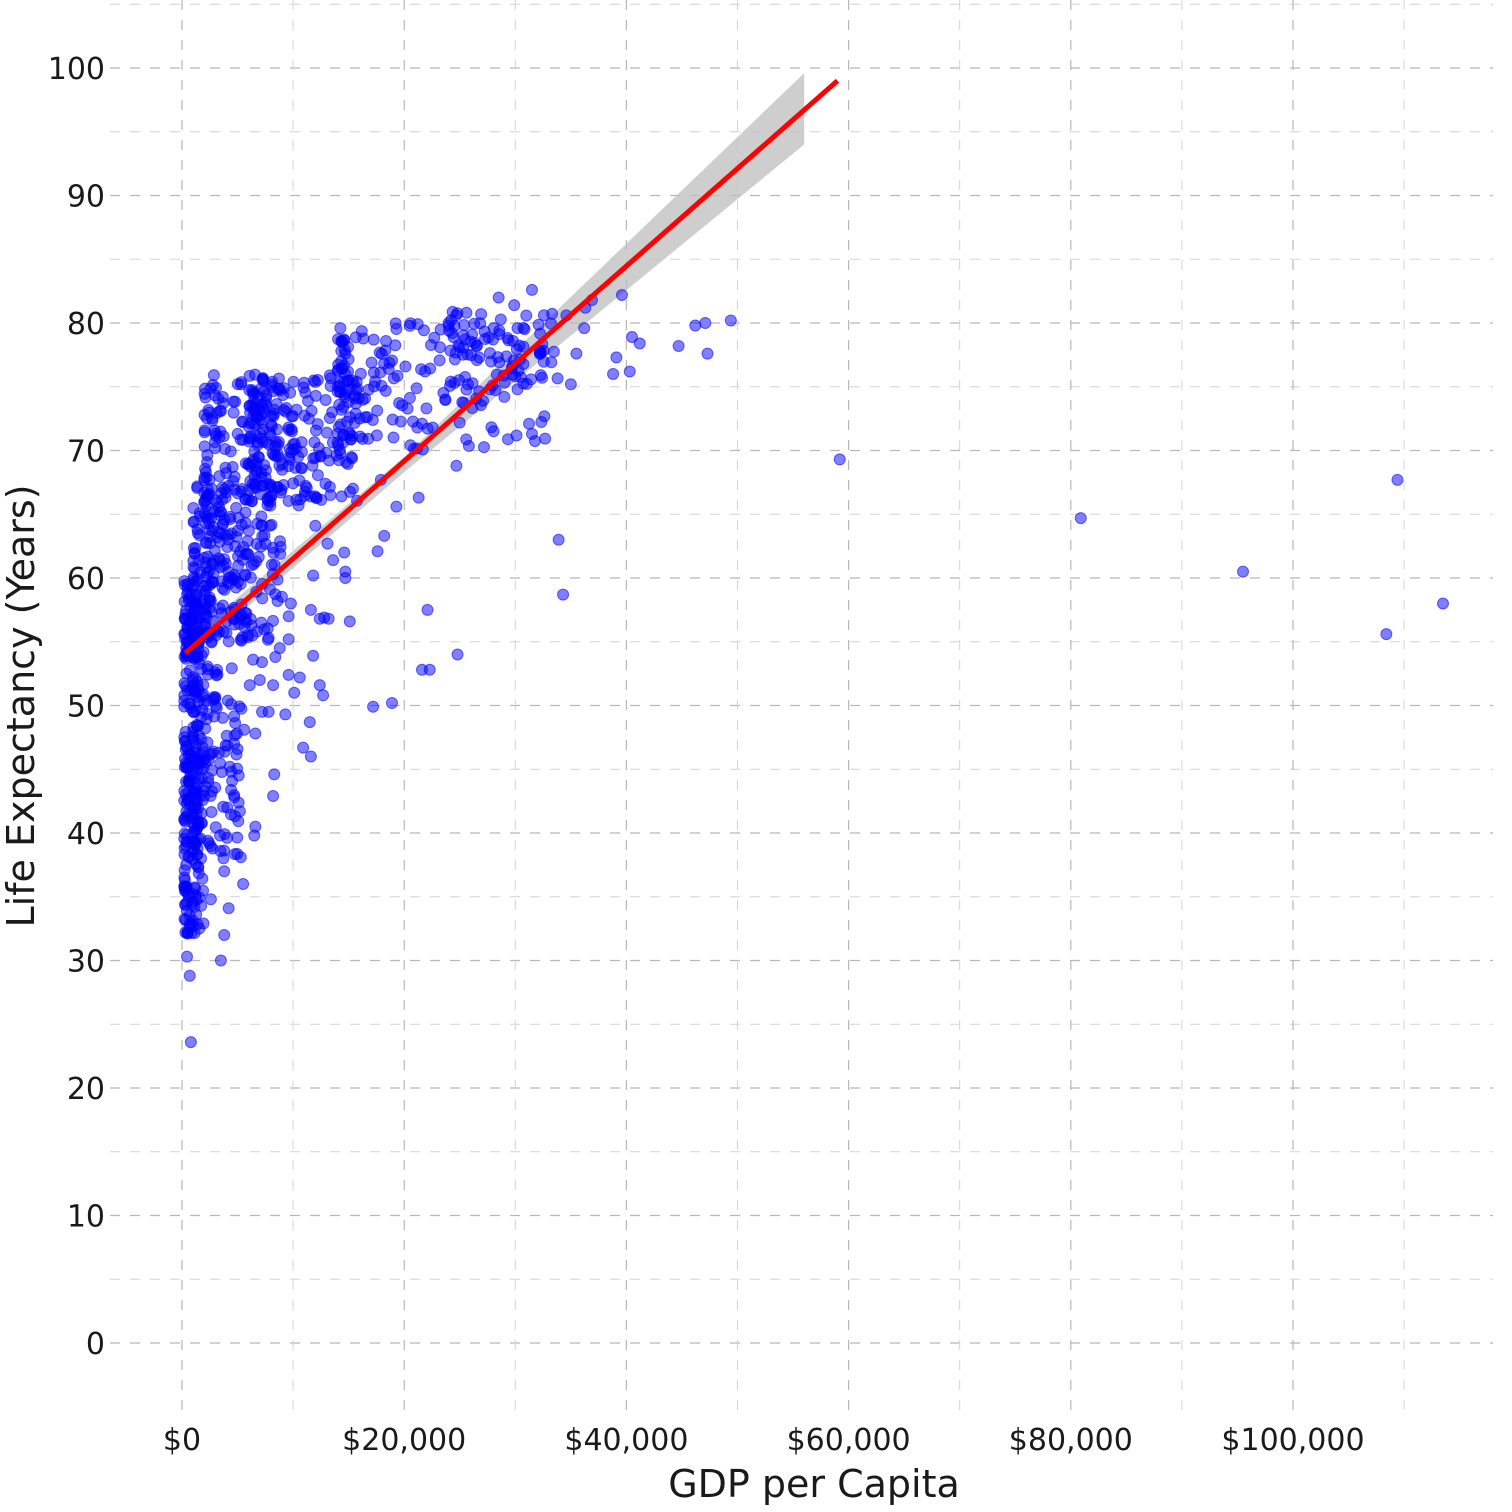 Image resolution: width=1512 pixels, height=1512 pixels. I want to click on x-axis-ticks: $0 $20,000 $40,000 $60,000 $80,000 $100,000, so click(764, 1440).